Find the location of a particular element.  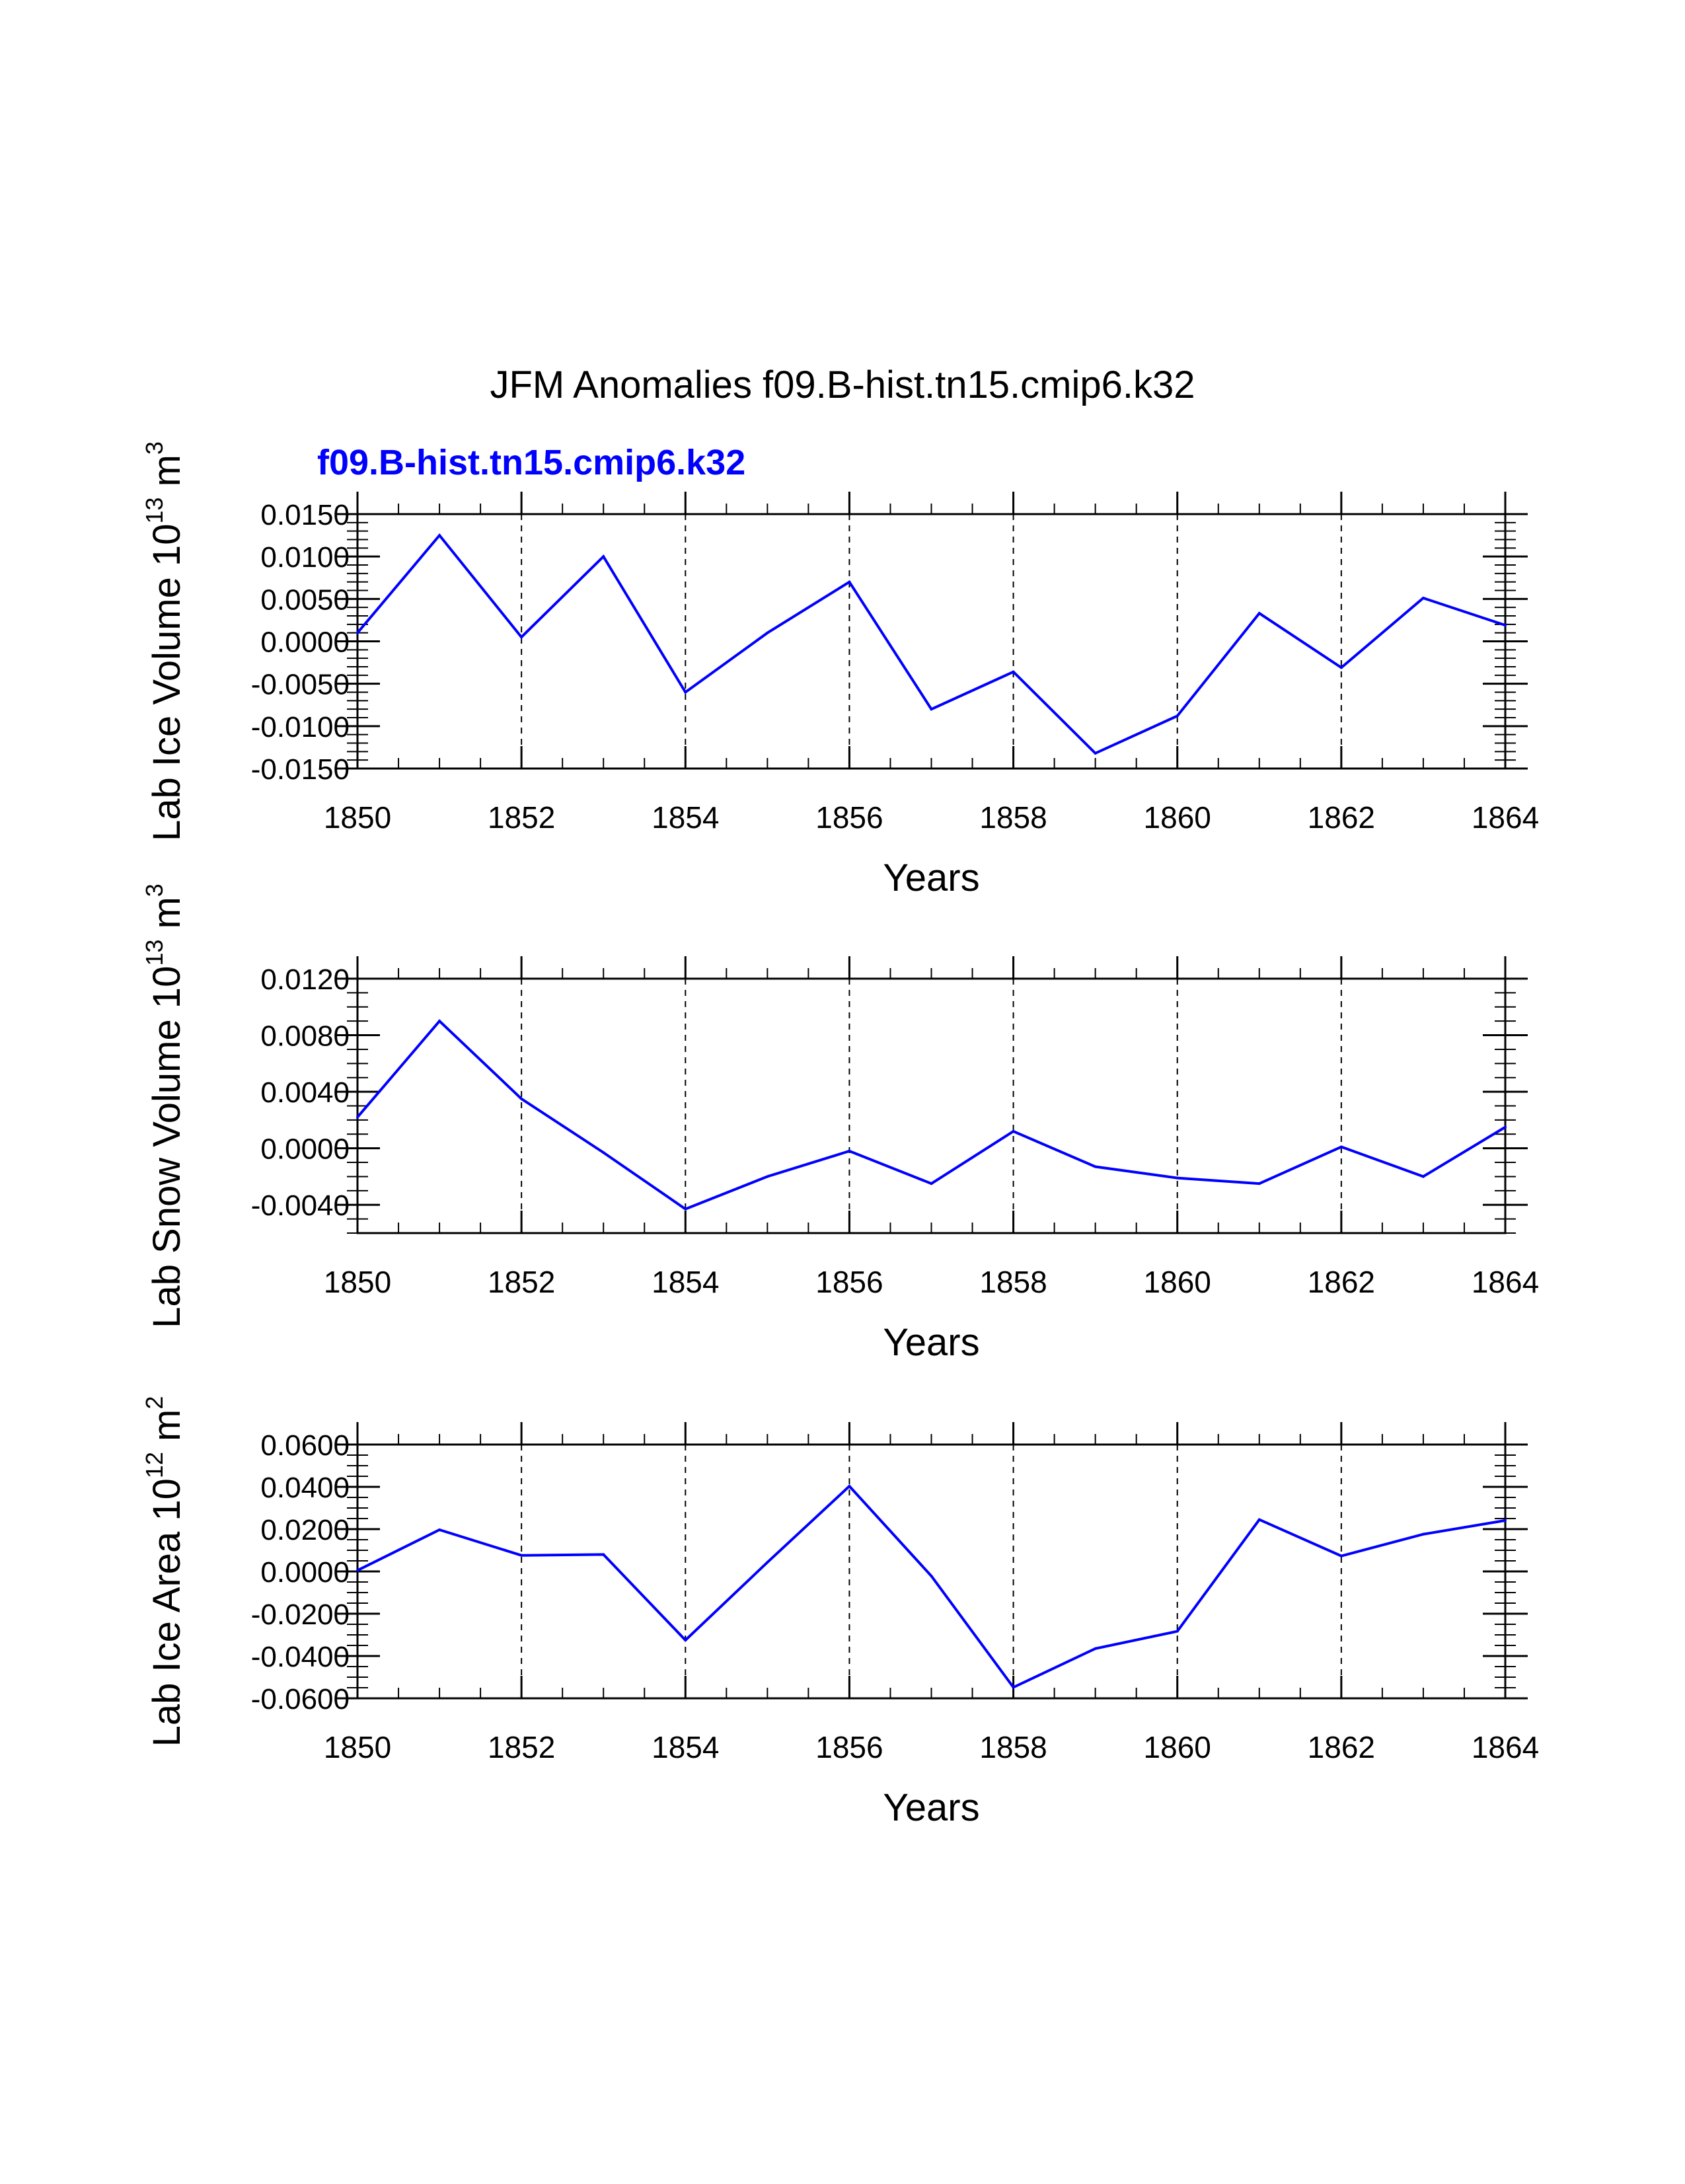

case-label: f09.B-hist.tn15.cmip6.k32 is located at coordinates (531, 462).